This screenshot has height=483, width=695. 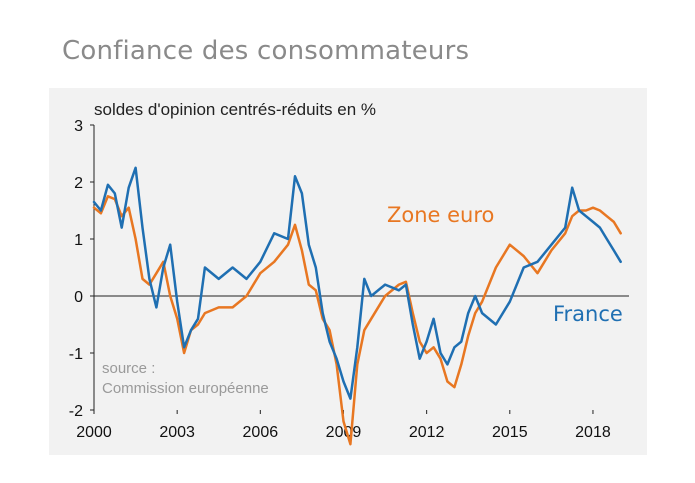 I want to click on x-tick-label: 2009, so click(x=344, y=432).